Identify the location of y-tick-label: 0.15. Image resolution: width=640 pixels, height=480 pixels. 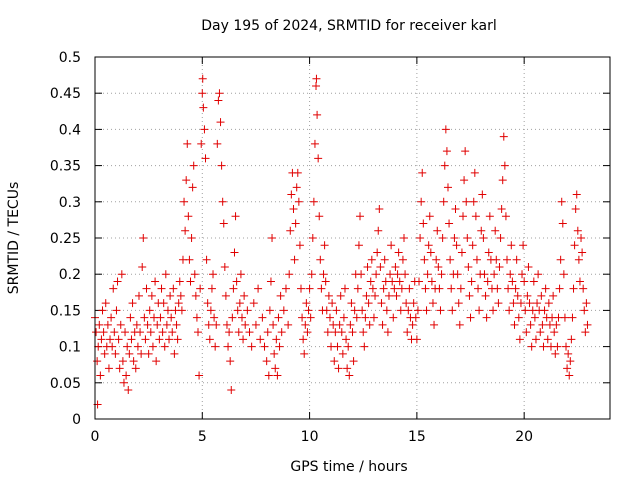
(65, 311).